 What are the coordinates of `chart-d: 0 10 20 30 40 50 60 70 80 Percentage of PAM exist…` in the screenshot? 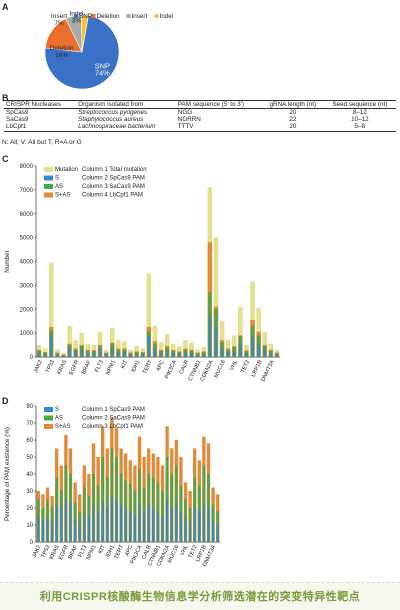 It's located at (112, 486).